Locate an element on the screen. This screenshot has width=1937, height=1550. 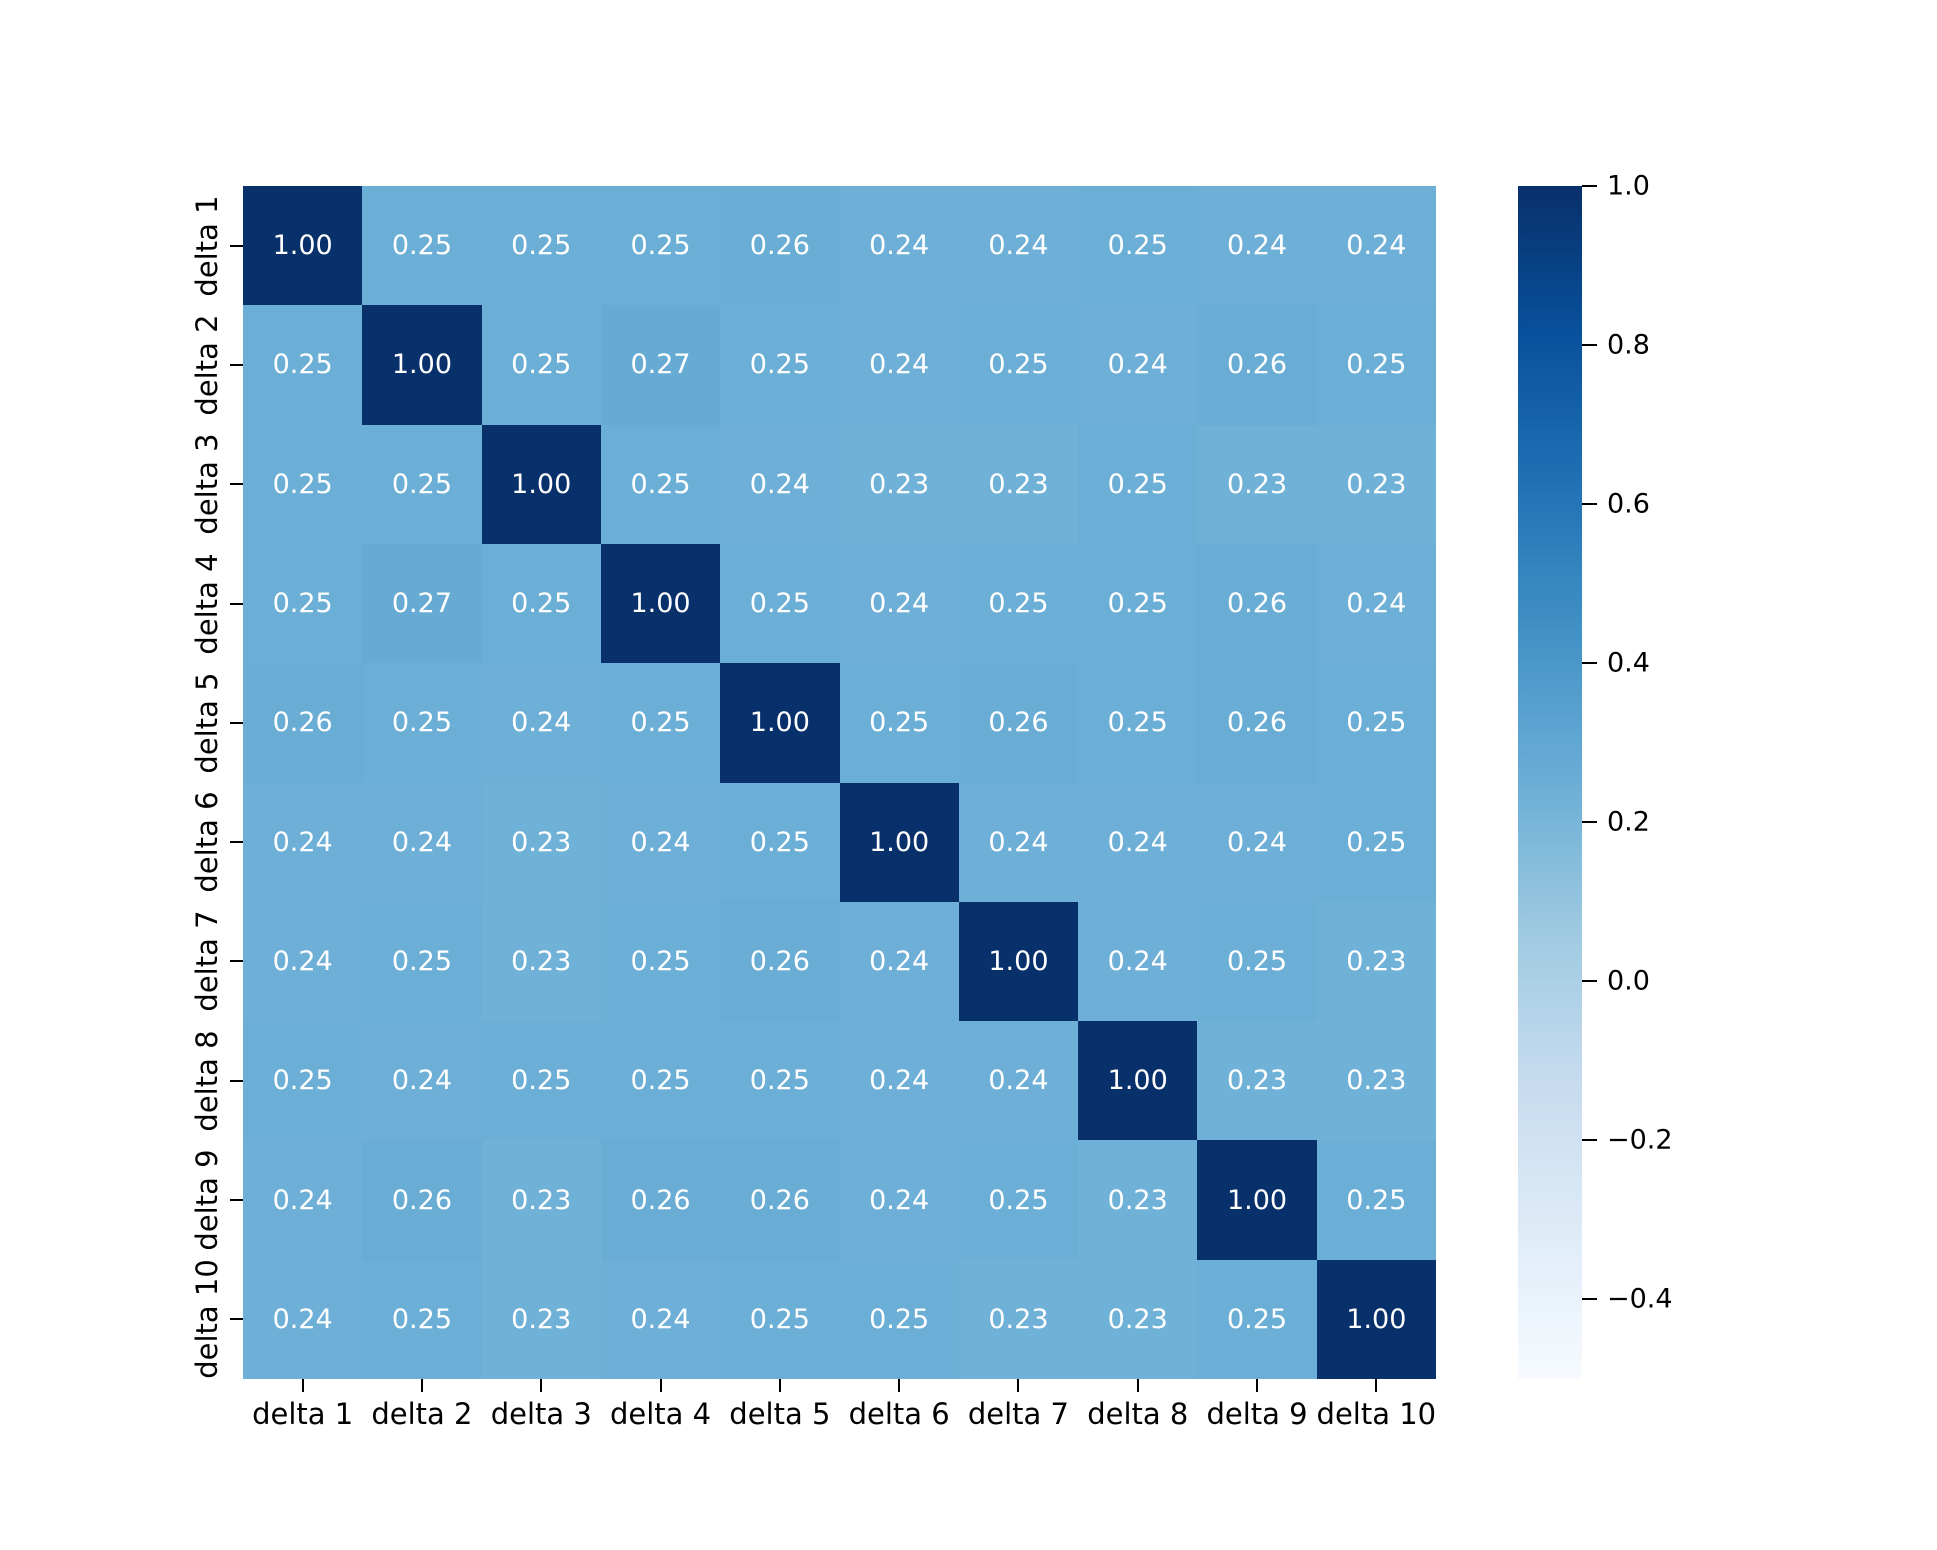
colorbar-tick-label: 0.8 is located at coordinates (1628, 345).